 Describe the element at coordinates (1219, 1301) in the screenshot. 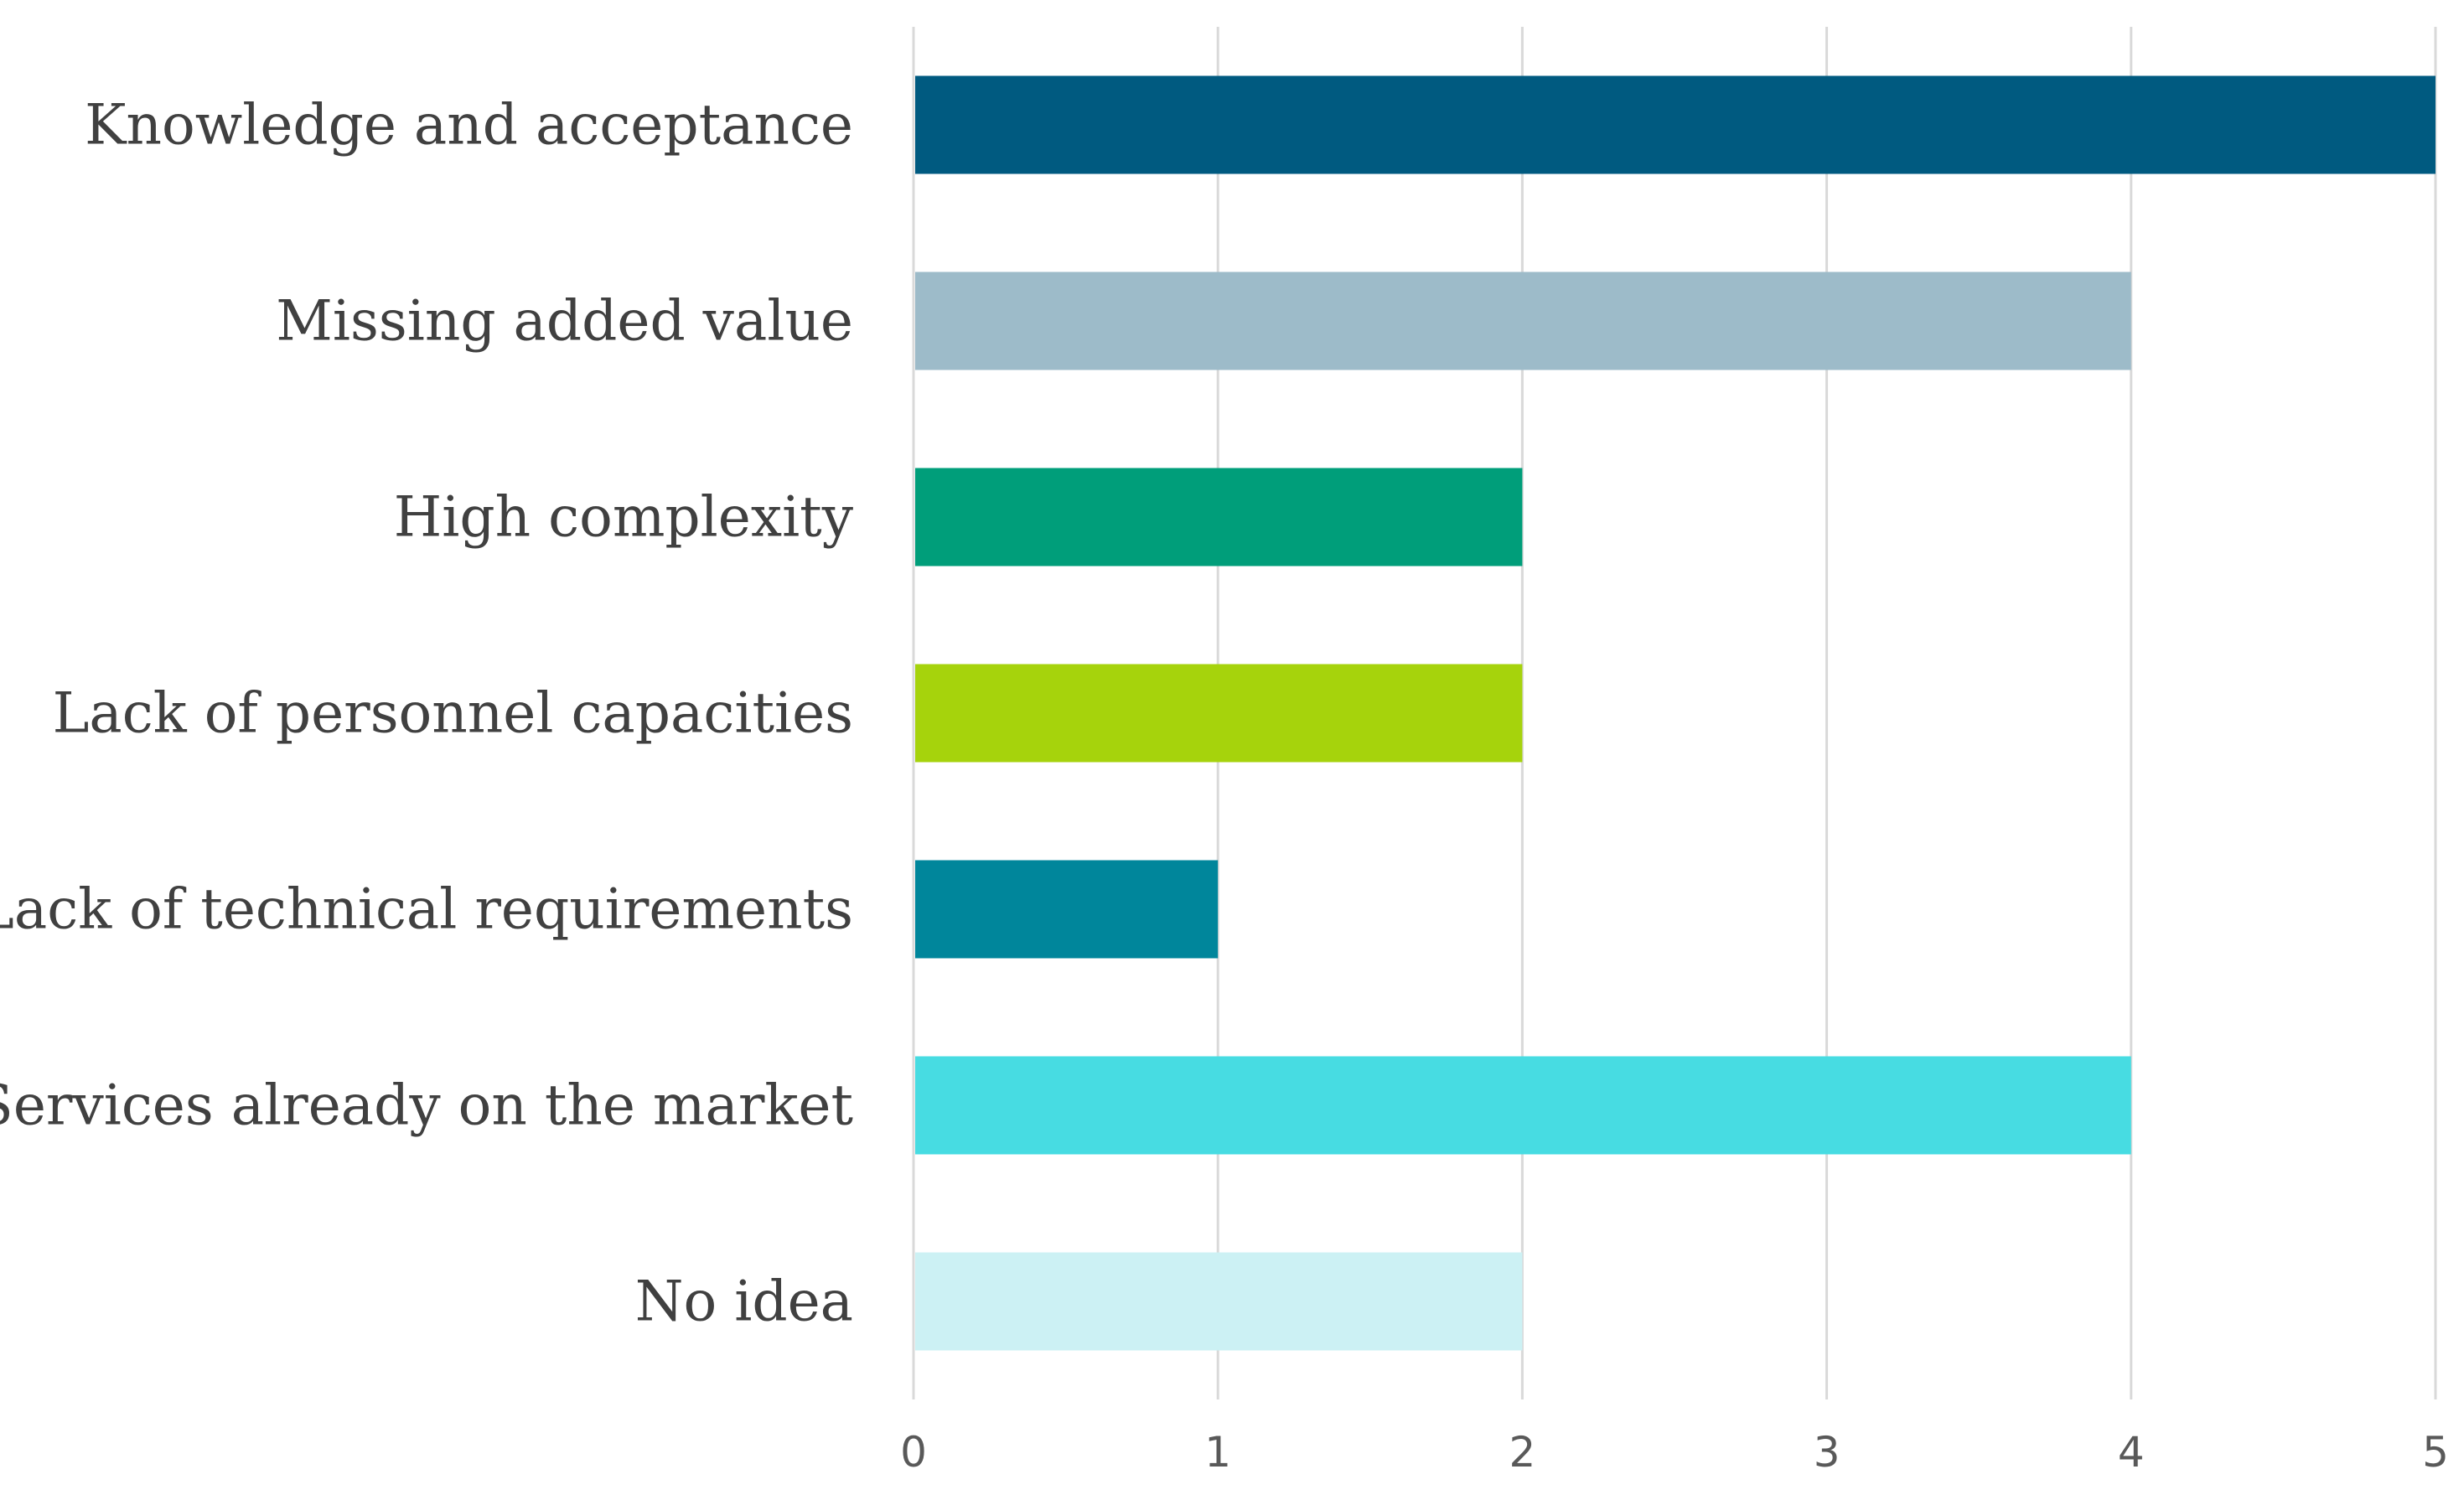

I see `bar-no-idea` at that location.